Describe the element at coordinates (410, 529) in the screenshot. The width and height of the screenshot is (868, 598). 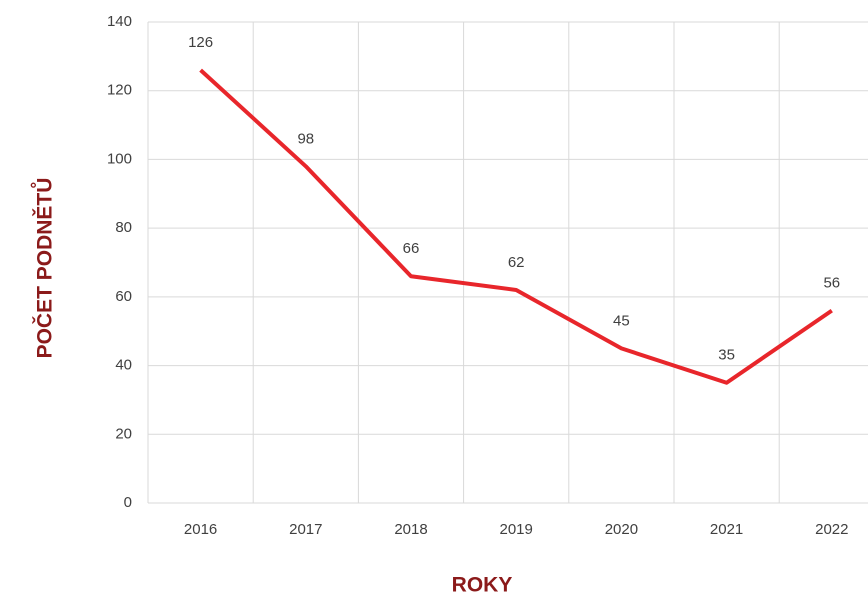
I see `x-tick-label: 2018` at that location.